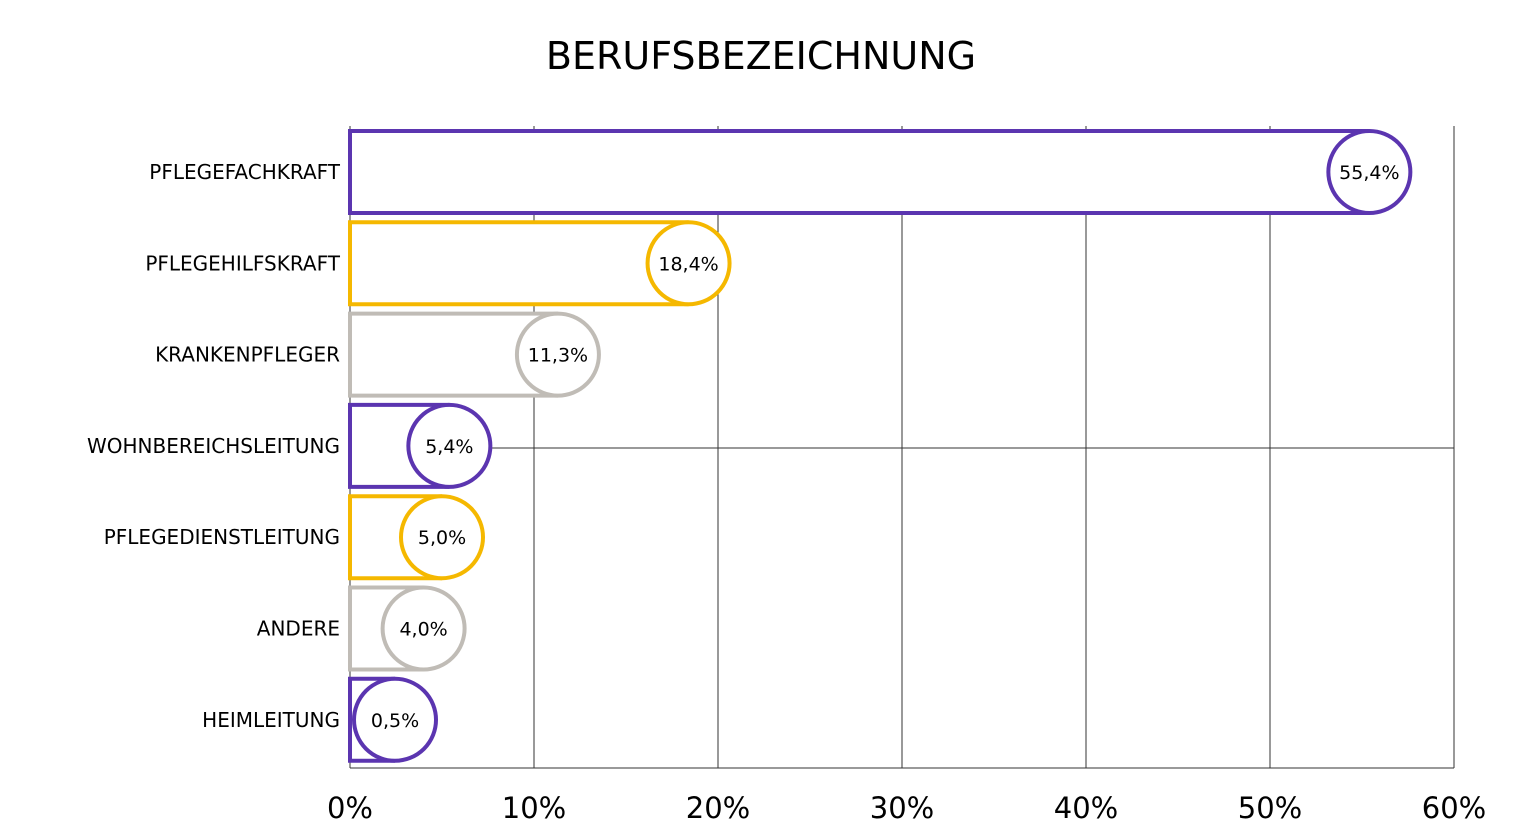  I want to click on x-tick-label-30: 30%, so click(902, 808).